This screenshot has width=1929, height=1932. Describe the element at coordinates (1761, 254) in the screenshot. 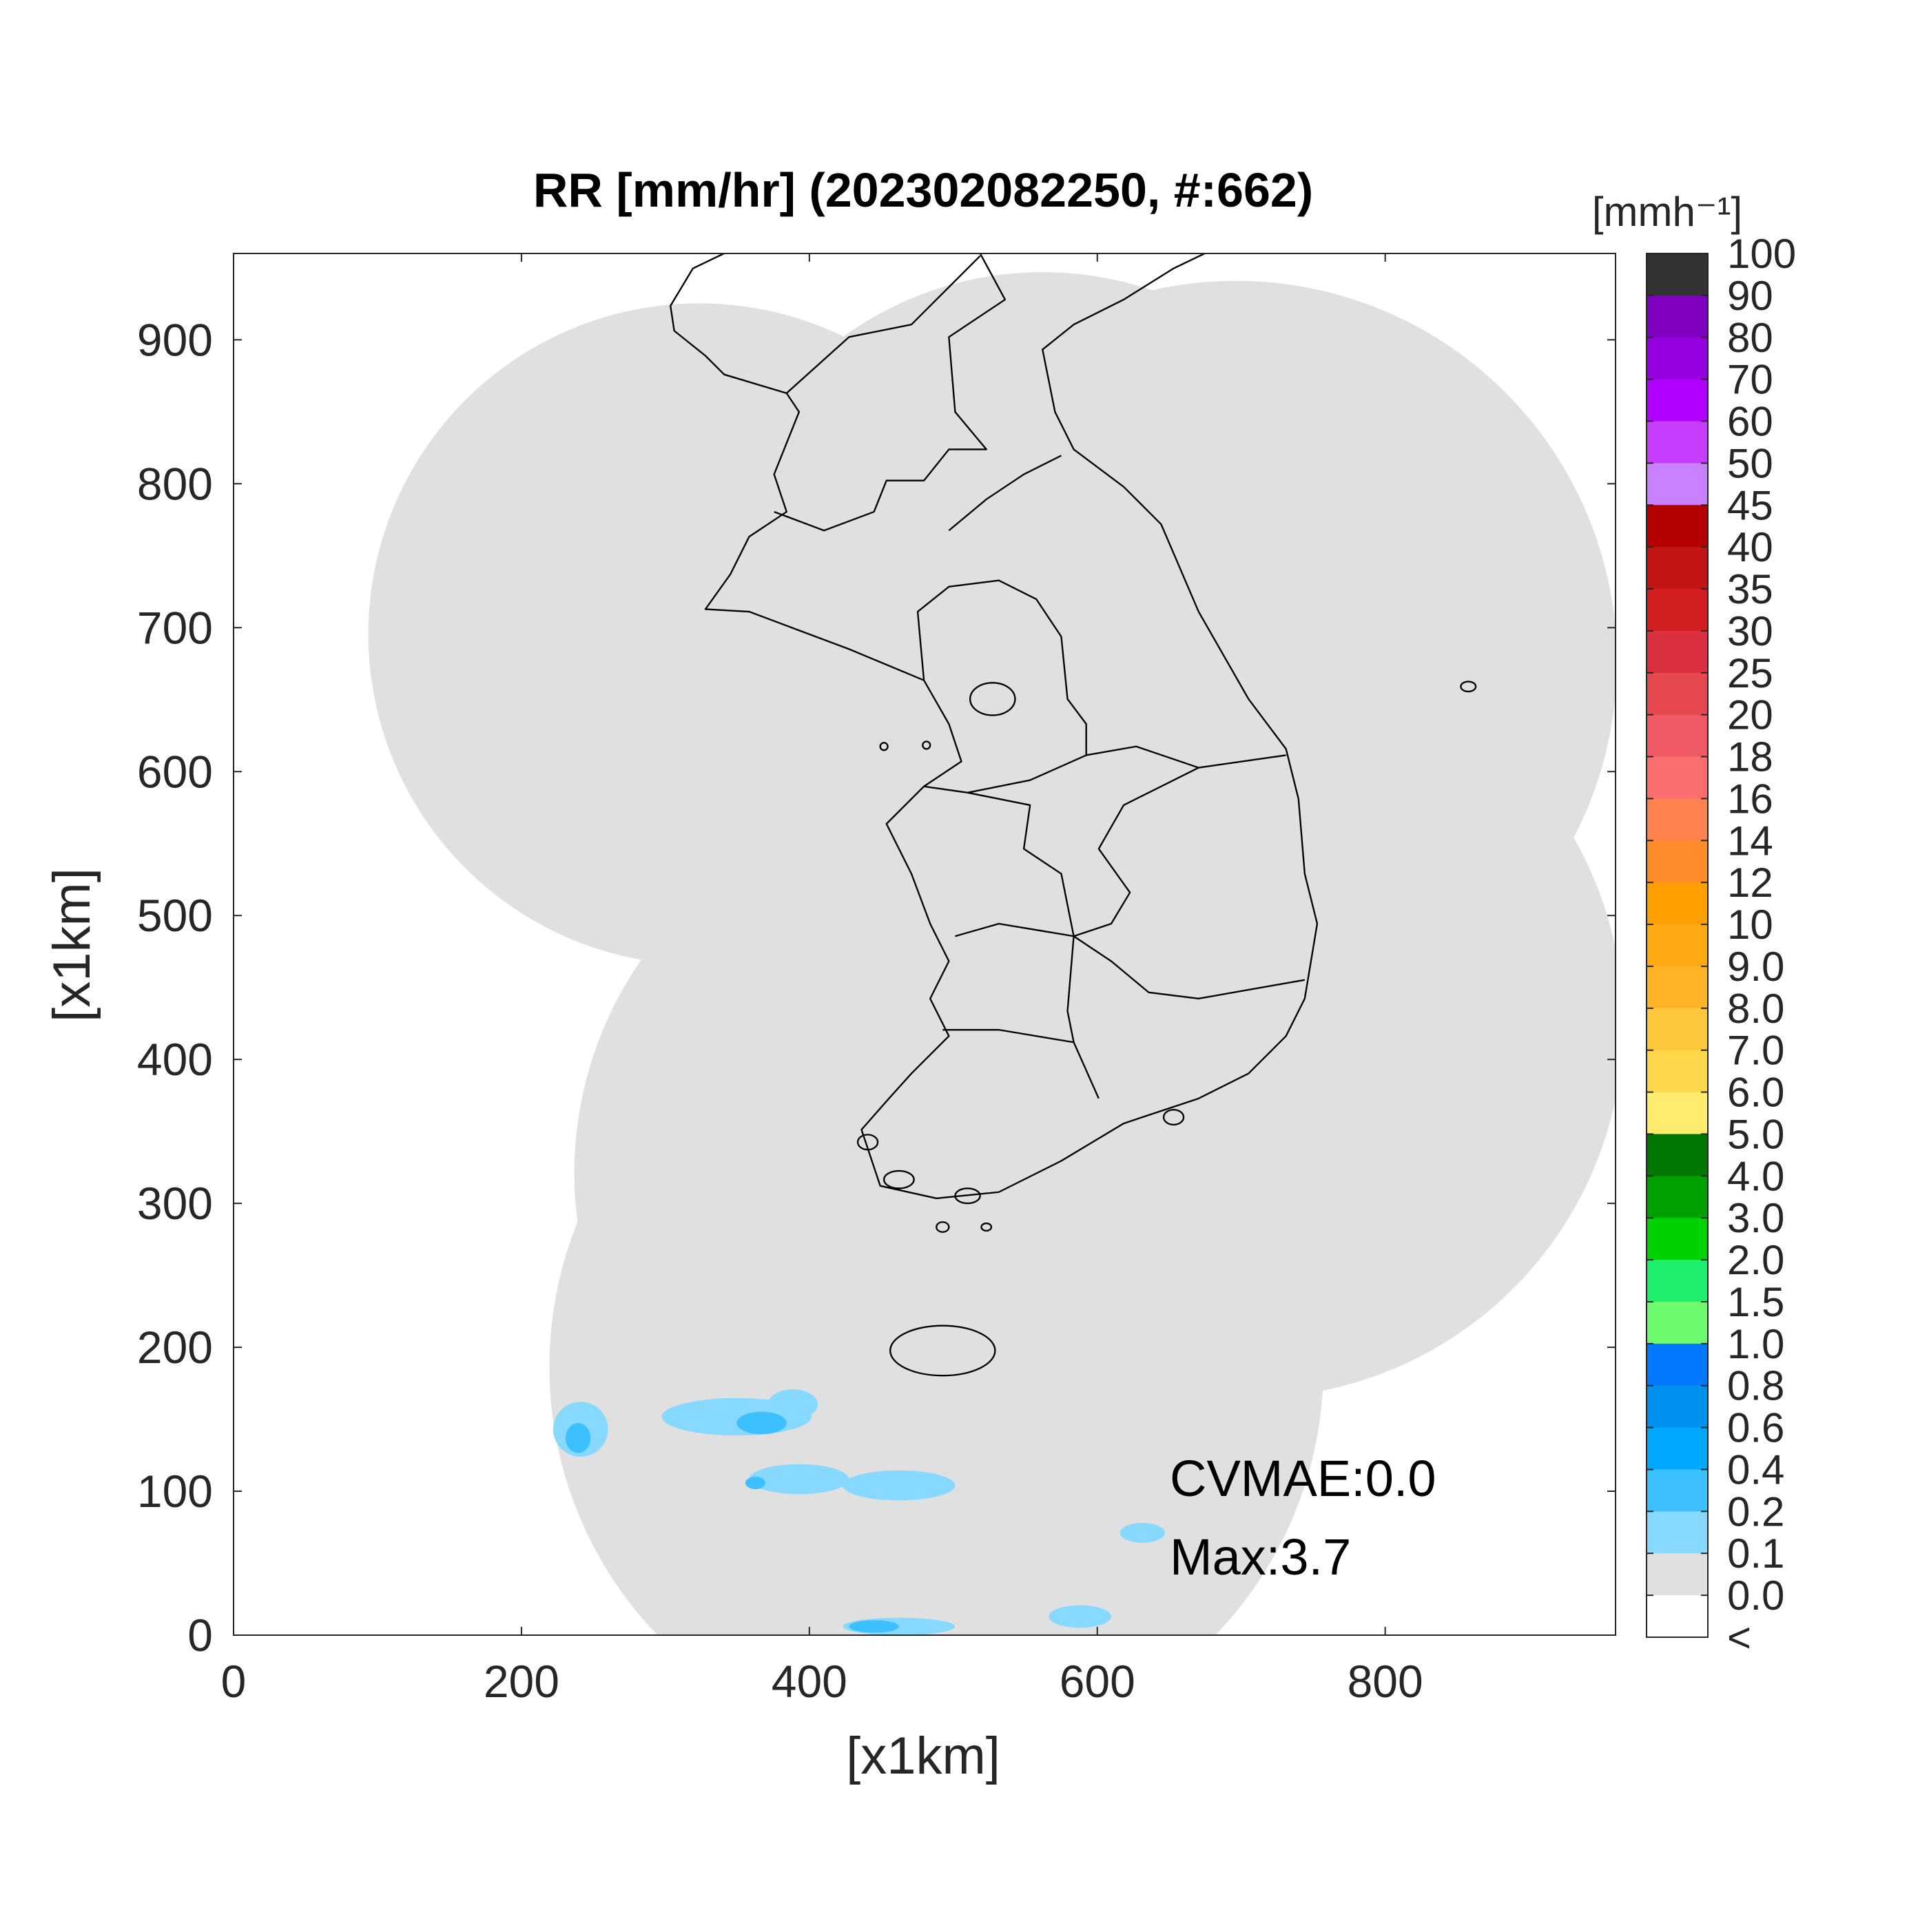

I see `colorbar-label: 100` at that location.